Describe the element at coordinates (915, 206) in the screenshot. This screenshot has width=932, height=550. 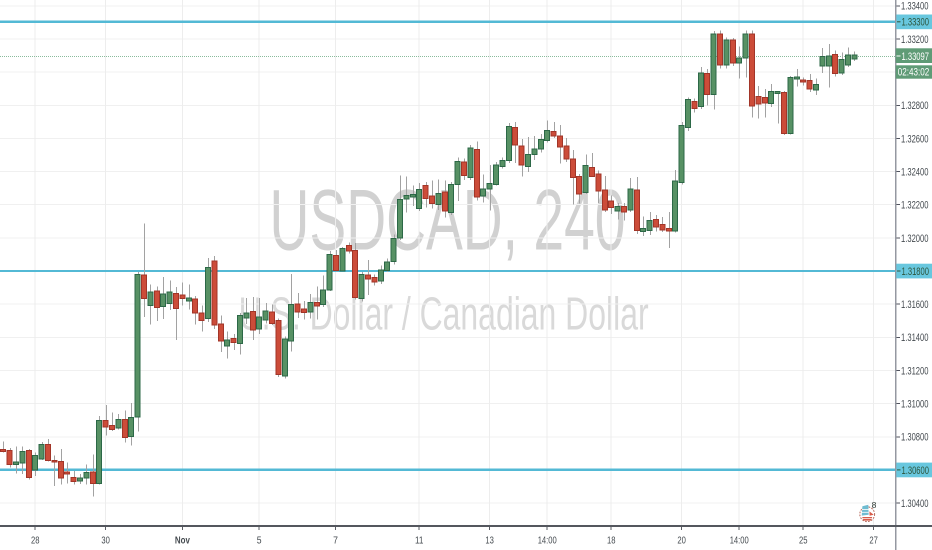
I see `svg-text: 1.32200` at that location.